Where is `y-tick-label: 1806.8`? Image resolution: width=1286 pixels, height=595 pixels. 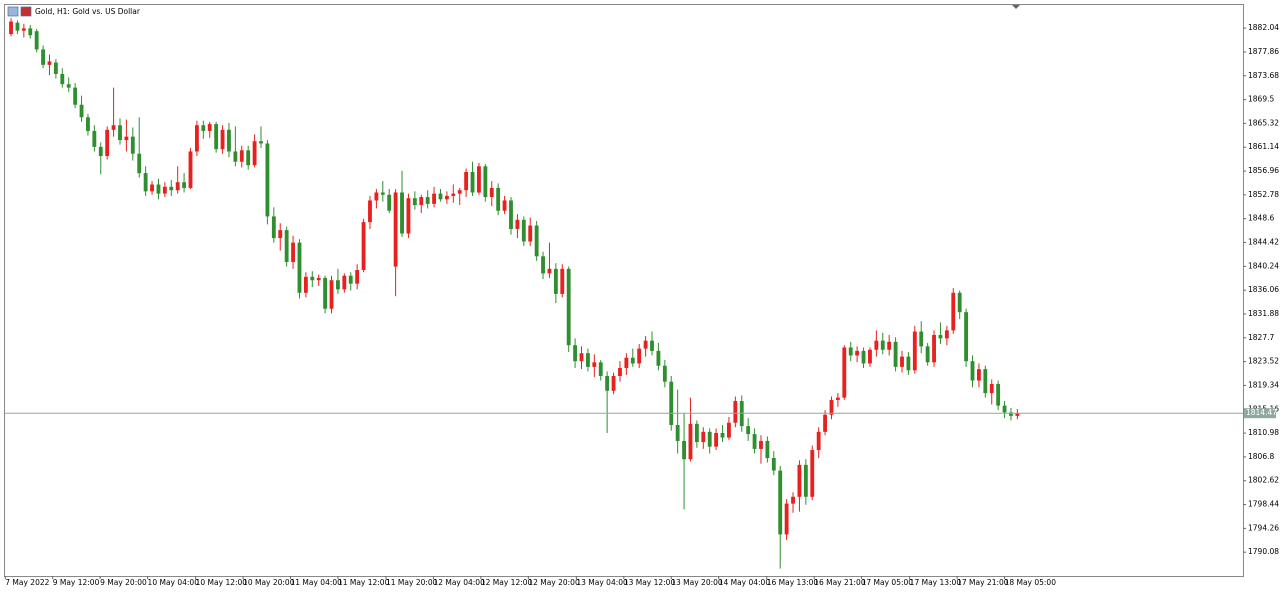
y-tick-label: 1806.8 is located at coordinates (1261, 456).